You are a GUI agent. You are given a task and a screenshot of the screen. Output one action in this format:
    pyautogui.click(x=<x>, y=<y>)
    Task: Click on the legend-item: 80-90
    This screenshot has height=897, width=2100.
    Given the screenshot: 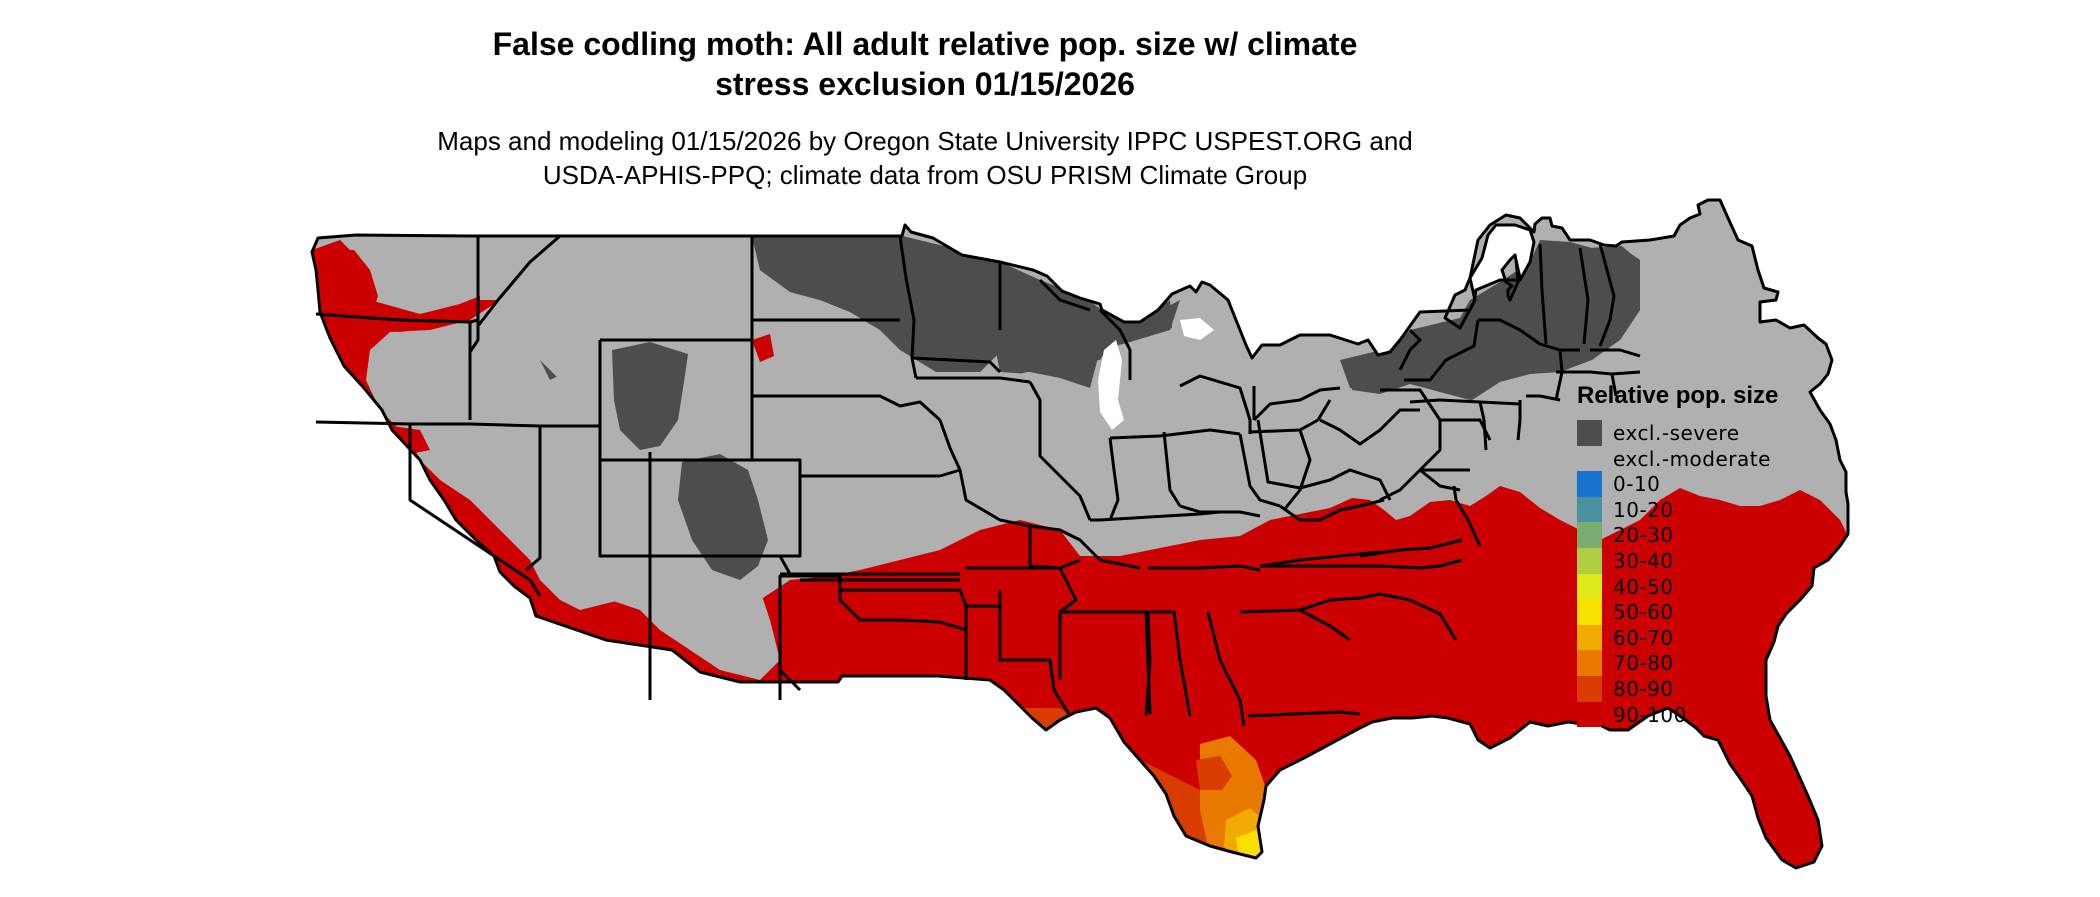 What is the action you would take?
    pyautogui.click(x=1742, y=688)
    